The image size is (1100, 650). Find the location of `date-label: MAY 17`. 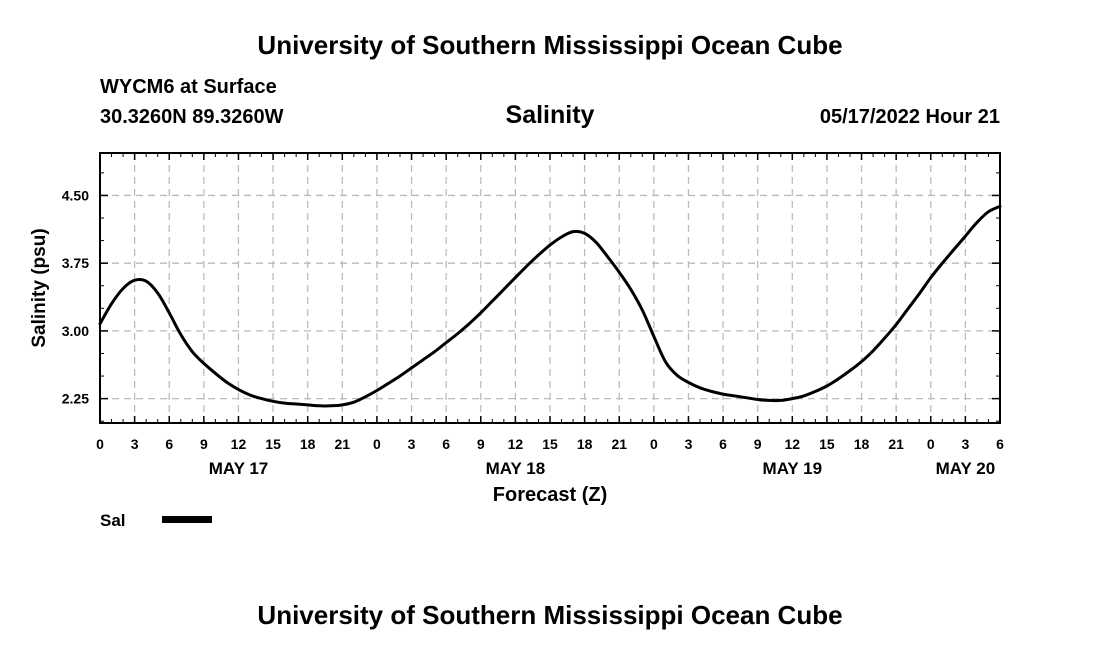

date-label: MAY 17 is located at coordinates (239, 468).